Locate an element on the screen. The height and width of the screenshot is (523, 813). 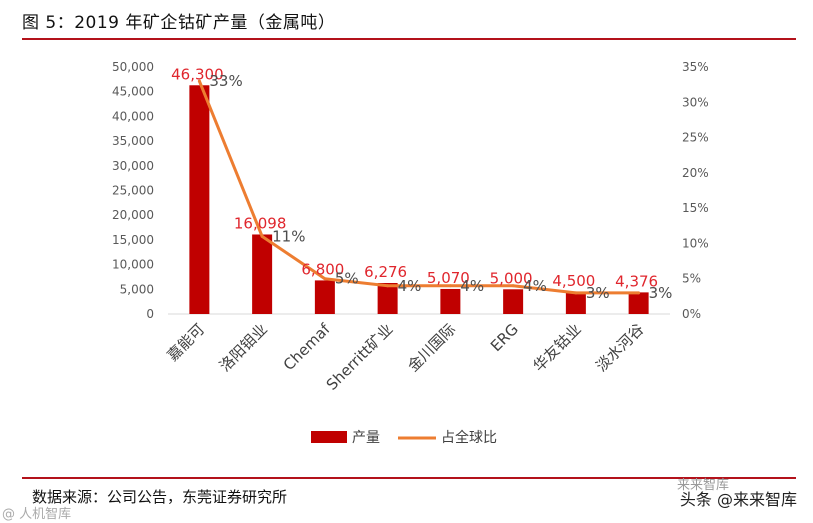
x-tick-label: Chemaf is located at coordinates (307, 347).